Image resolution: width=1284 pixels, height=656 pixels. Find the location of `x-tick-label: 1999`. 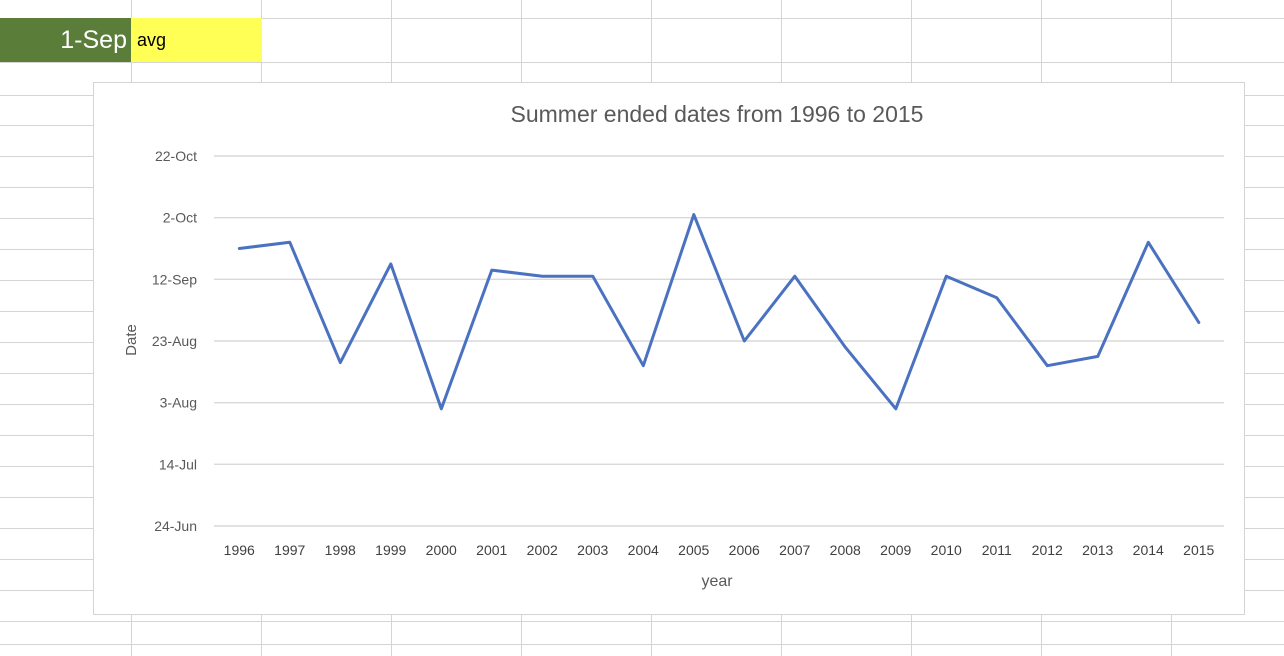

x-tick-label: 1999 is located at coordinates (390, 550).